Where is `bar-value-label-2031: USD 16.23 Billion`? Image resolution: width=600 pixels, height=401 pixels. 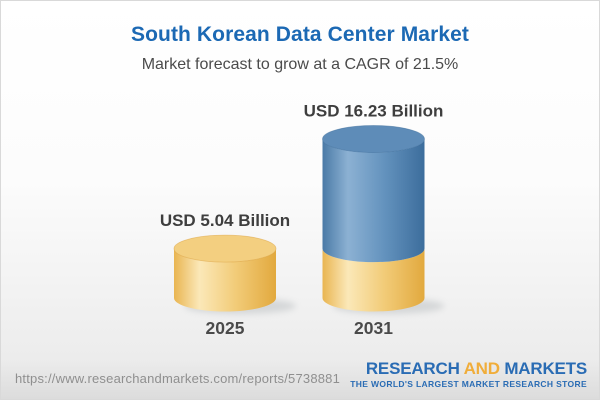
bar-value-label-2031: USD 16.23 Billion is located at coordinates (374, 111).